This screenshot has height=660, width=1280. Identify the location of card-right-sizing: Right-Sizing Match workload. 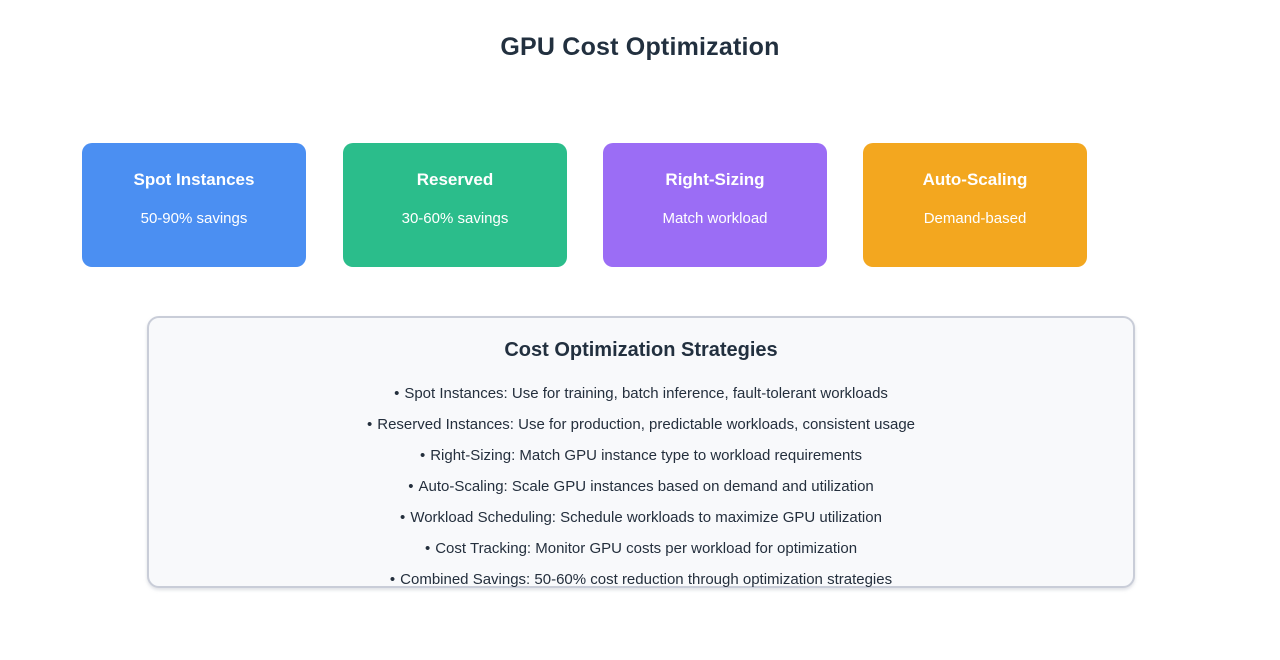
(715, 205).